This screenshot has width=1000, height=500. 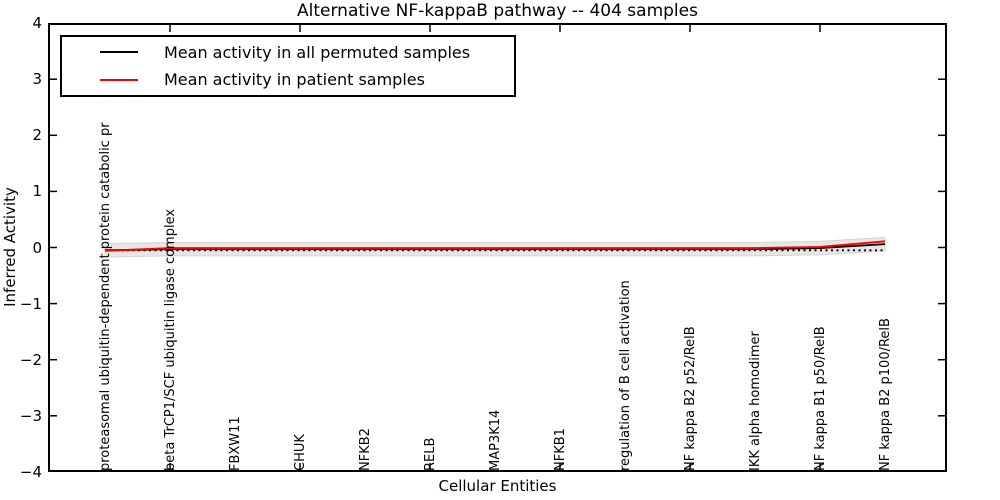 What do you see at coordinates (119, 79) in the screenshot?
I see `legend-line-sample-patient` at bounding box center [119, 79].